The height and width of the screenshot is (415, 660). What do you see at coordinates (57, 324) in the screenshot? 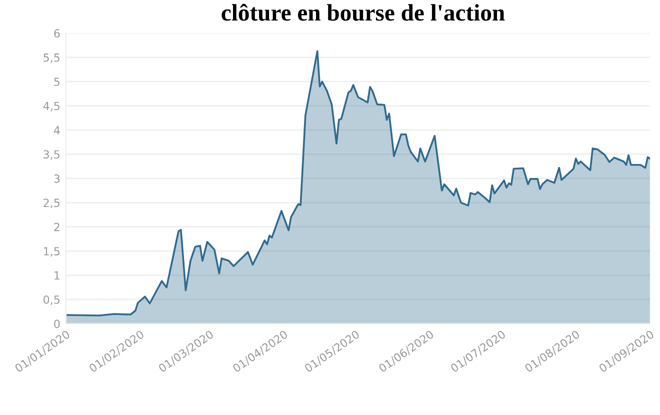
I see `y-tick-label: 0` at bounding box center [57, 324].